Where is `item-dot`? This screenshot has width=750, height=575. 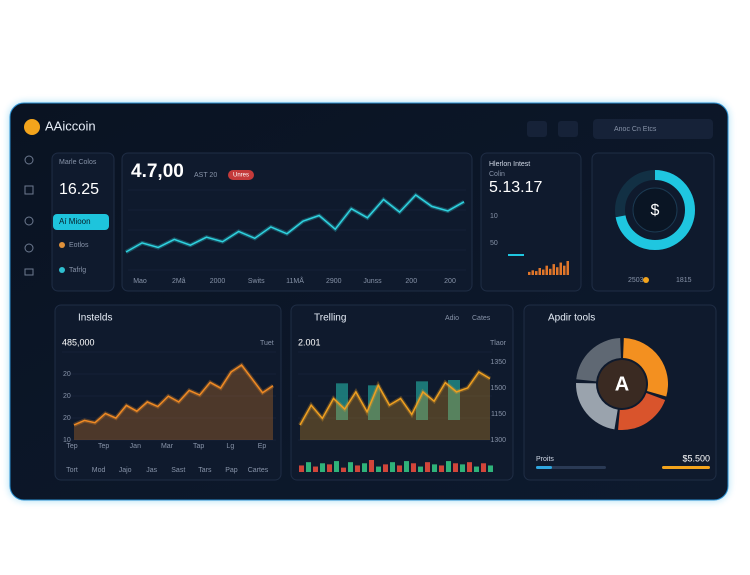
item-dot is located at coordinates (62, 270).